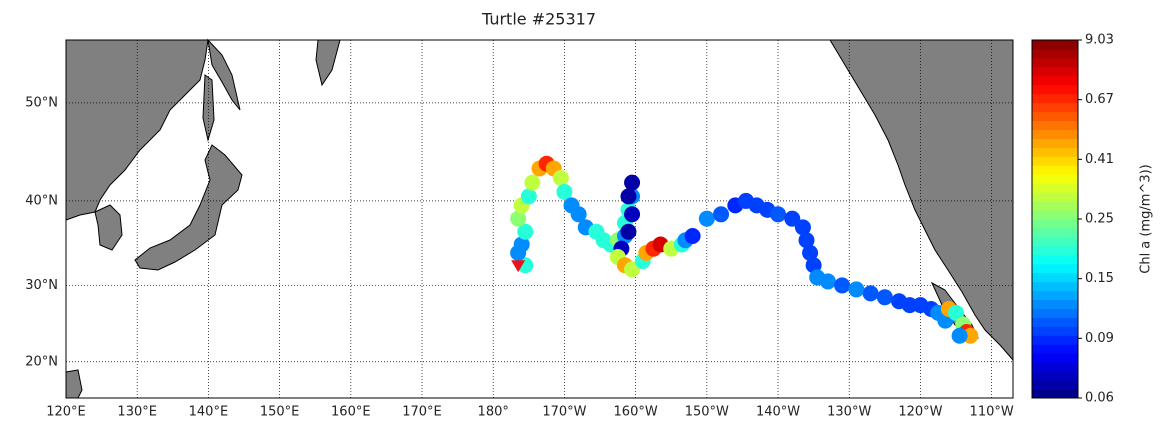 The image size is (1168, 433). What do you see at coordinates (518, 266) in the screenshot?
I see `start-marker` at bounding box center [518, 266].